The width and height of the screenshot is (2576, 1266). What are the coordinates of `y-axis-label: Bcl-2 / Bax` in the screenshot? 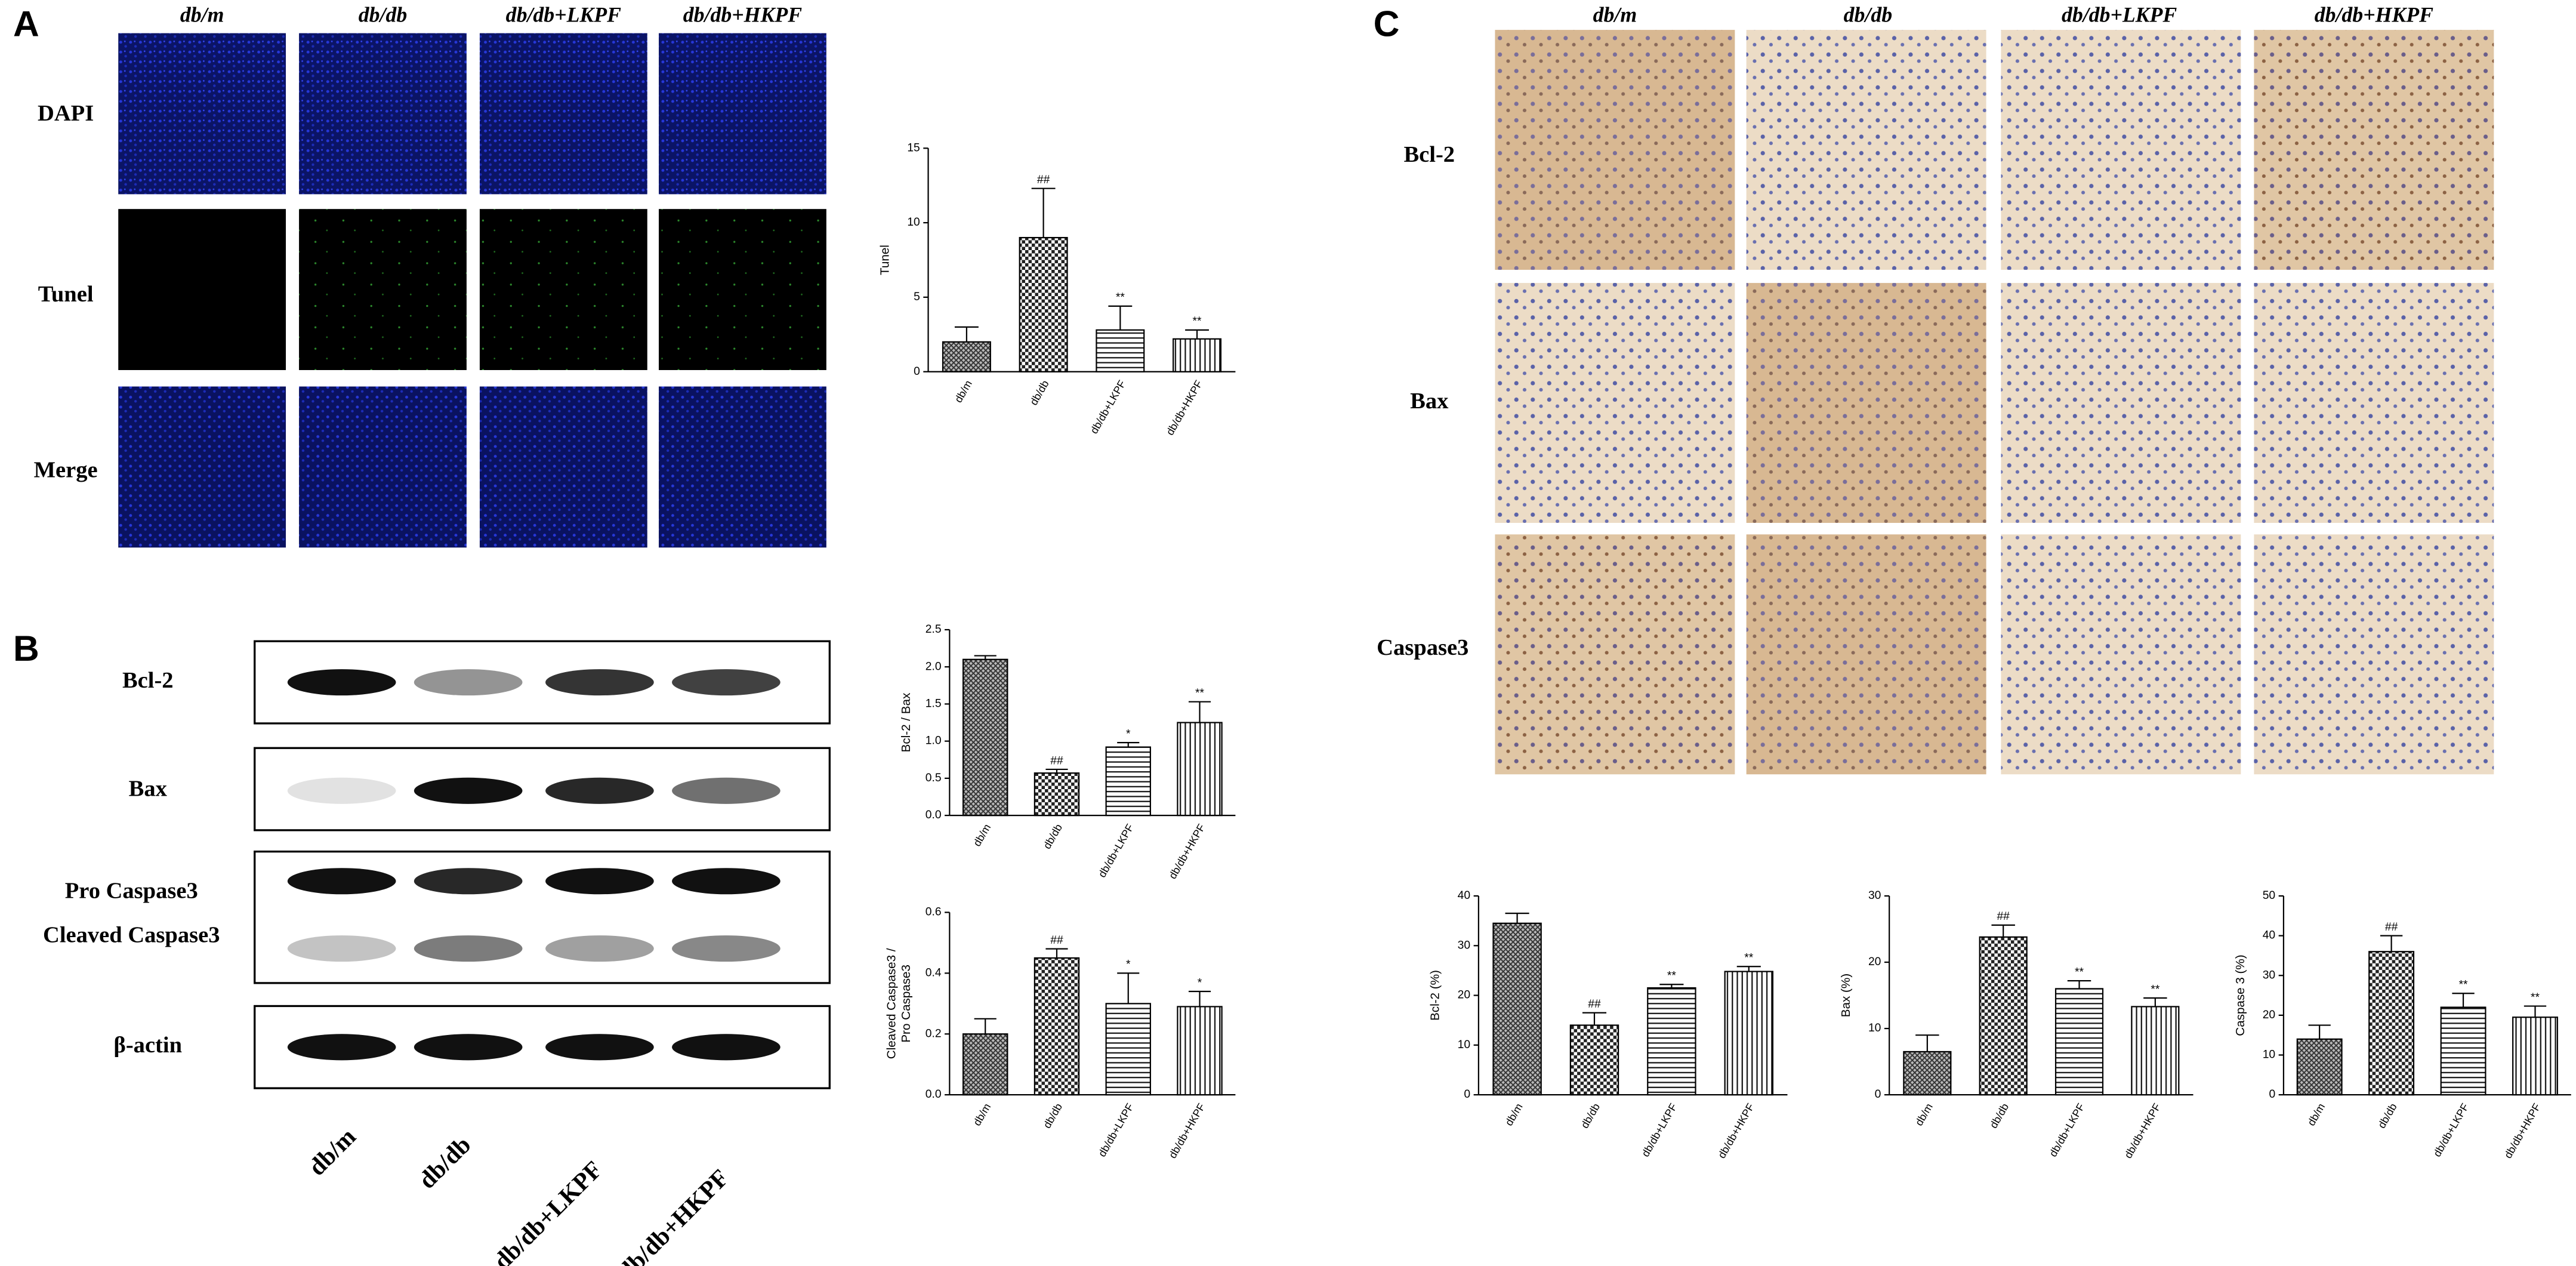 It's located at (906, 722).